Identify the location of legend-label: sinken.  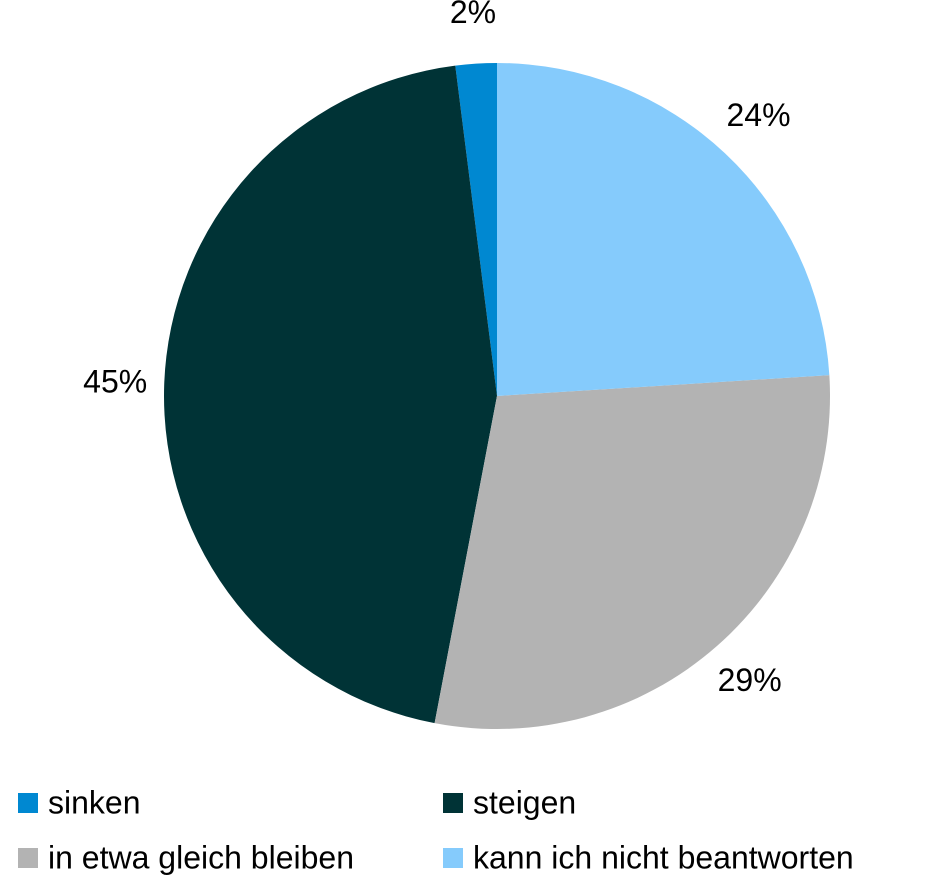
(94, 802).